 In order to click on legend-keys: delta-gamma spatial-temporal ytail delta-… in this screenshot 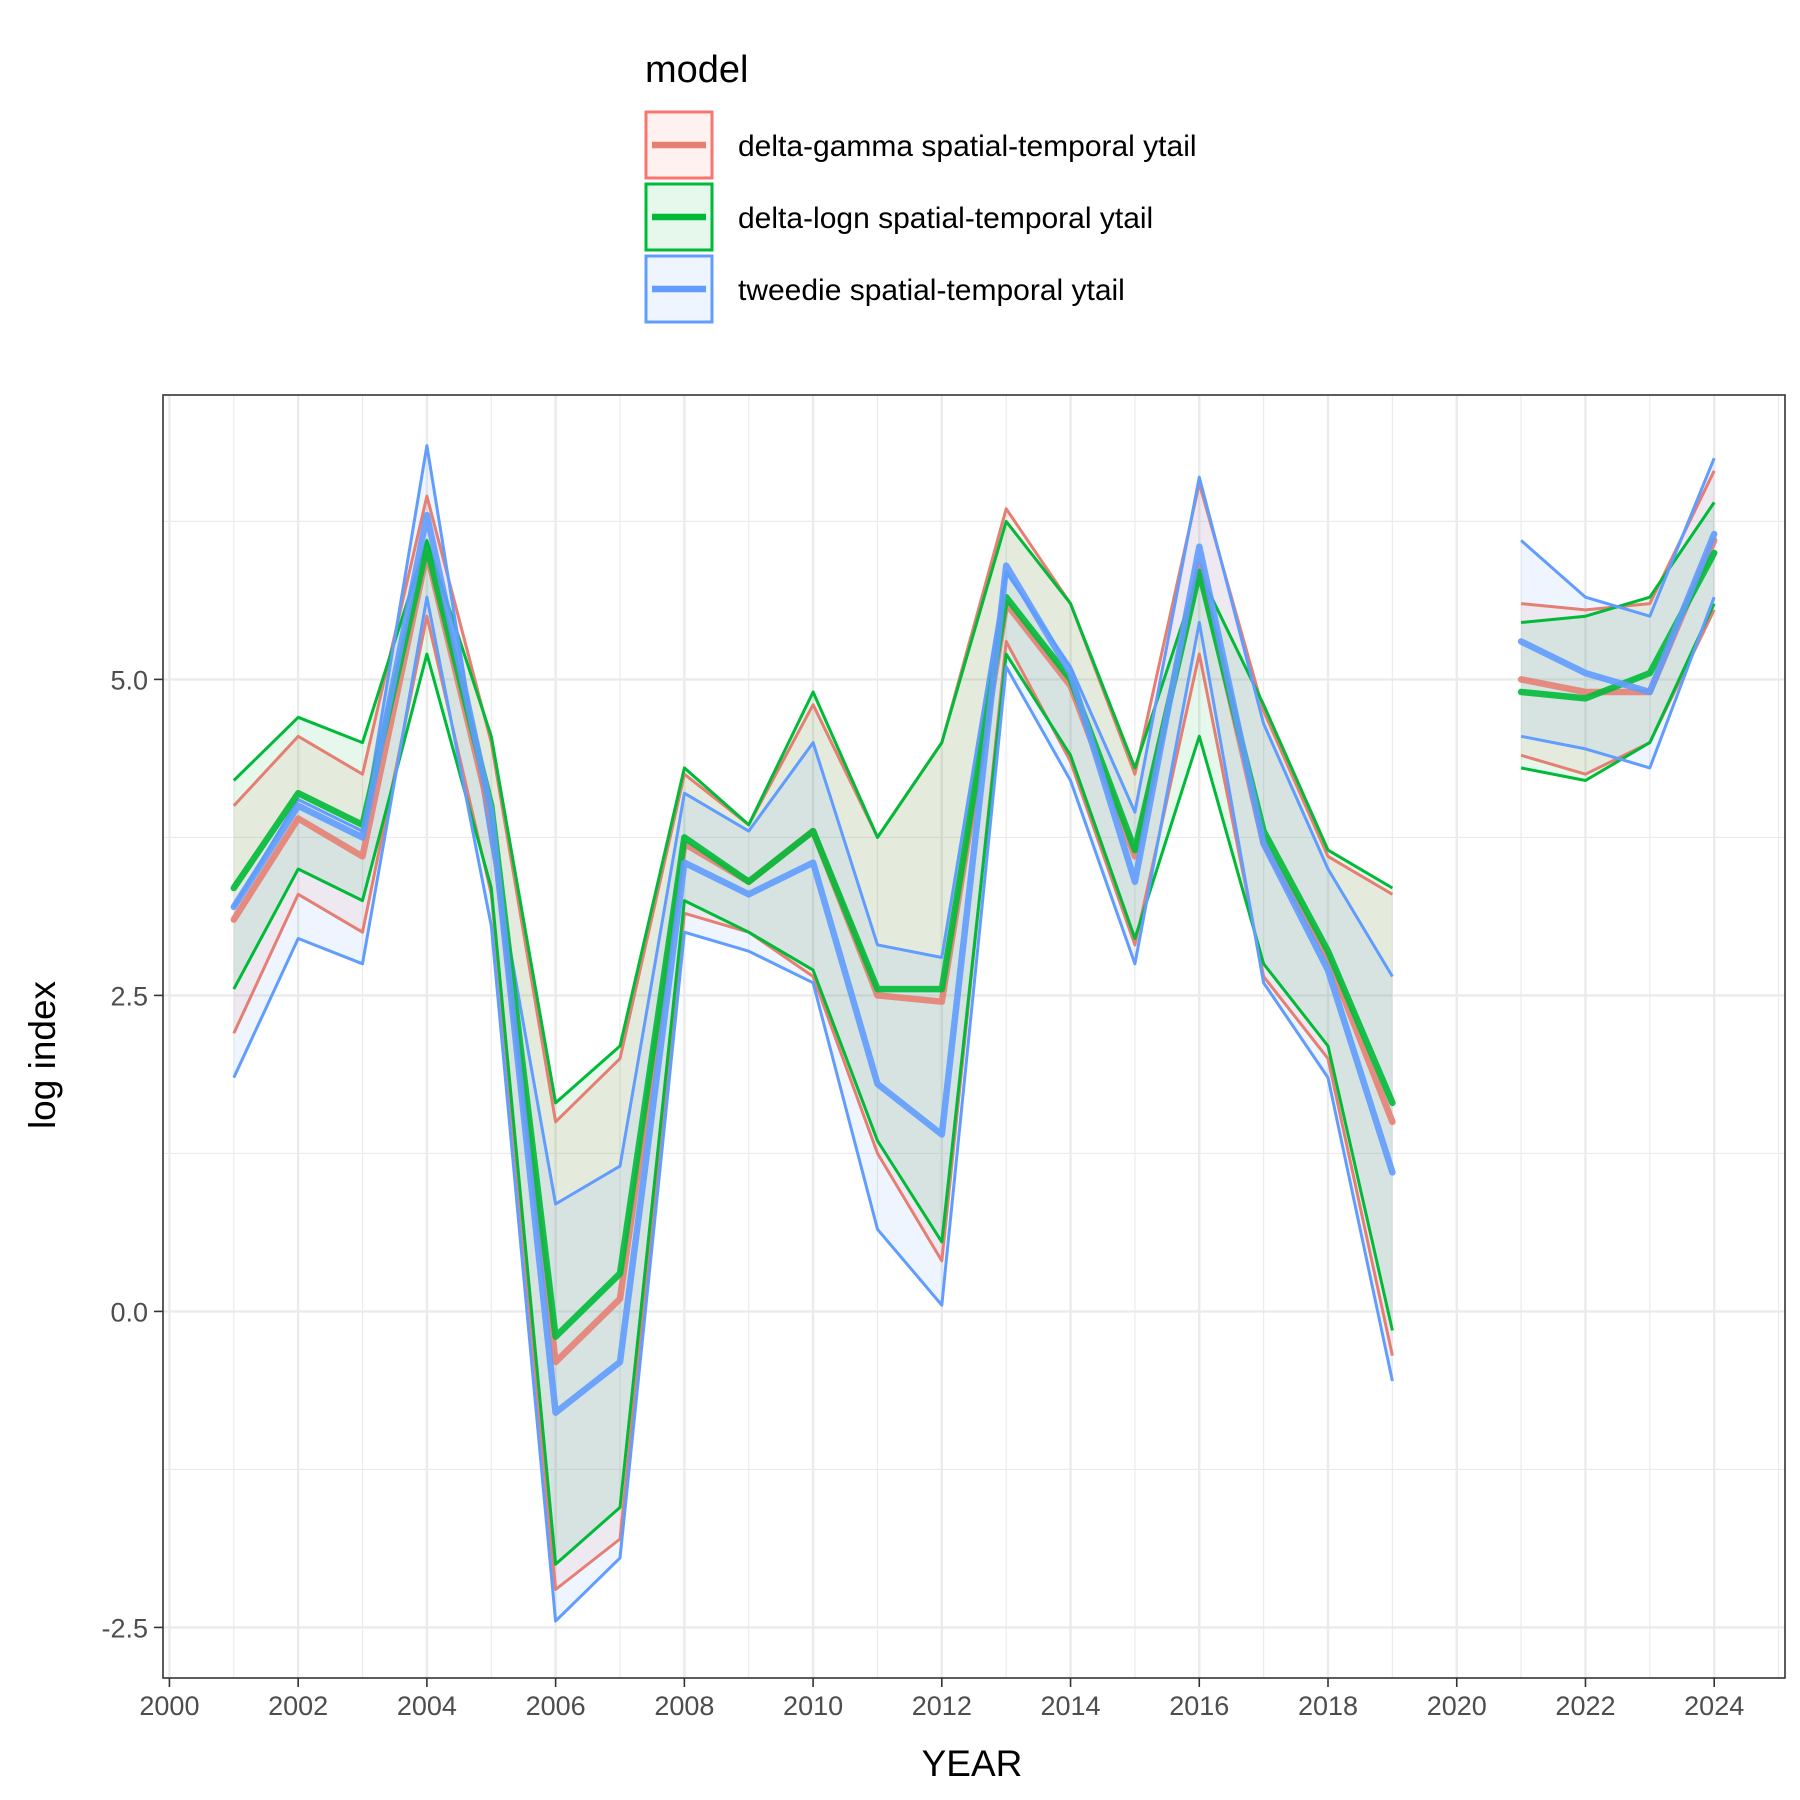, I will do `click(920, 217)`.